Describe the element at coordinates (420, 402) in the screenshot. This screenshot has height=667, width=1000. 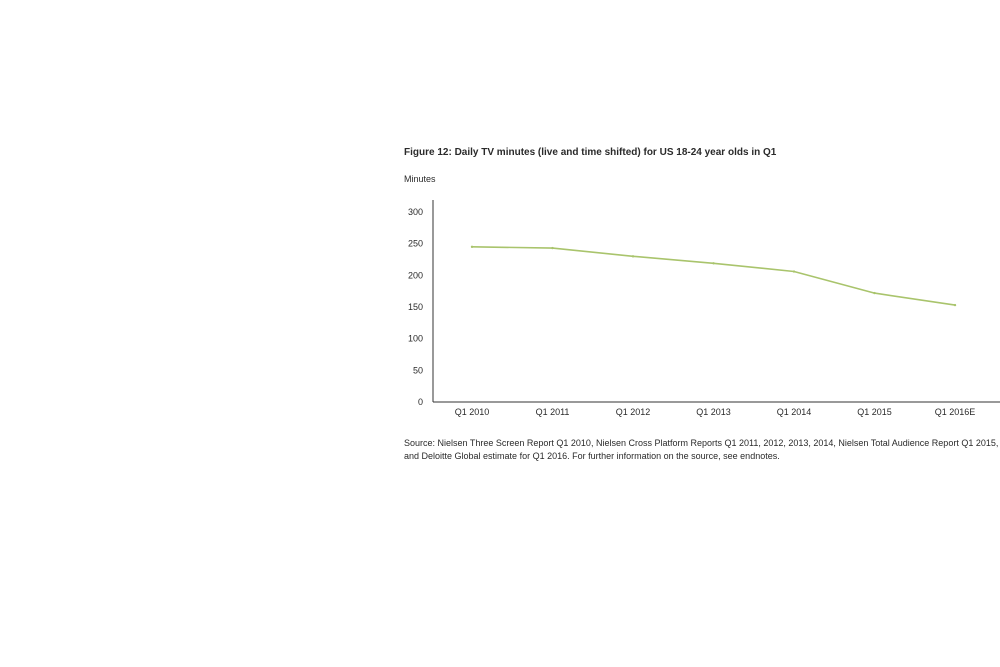
I see `y-tick-label: 0` at that location.